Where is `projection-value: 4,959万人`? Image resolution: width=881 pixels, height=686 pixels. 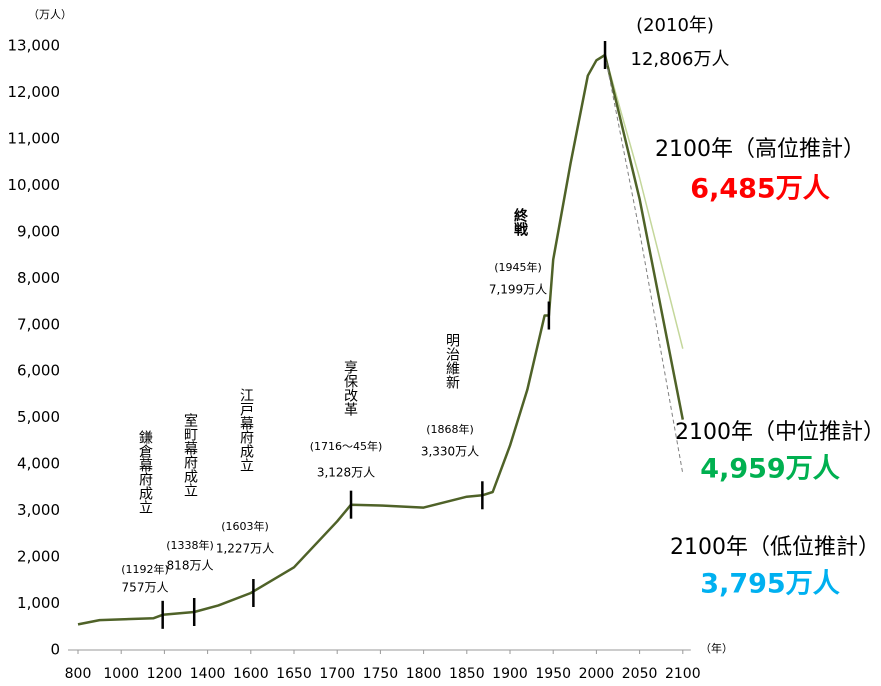 projection-value: 4,959万人 is located at coordinates (769, 469).